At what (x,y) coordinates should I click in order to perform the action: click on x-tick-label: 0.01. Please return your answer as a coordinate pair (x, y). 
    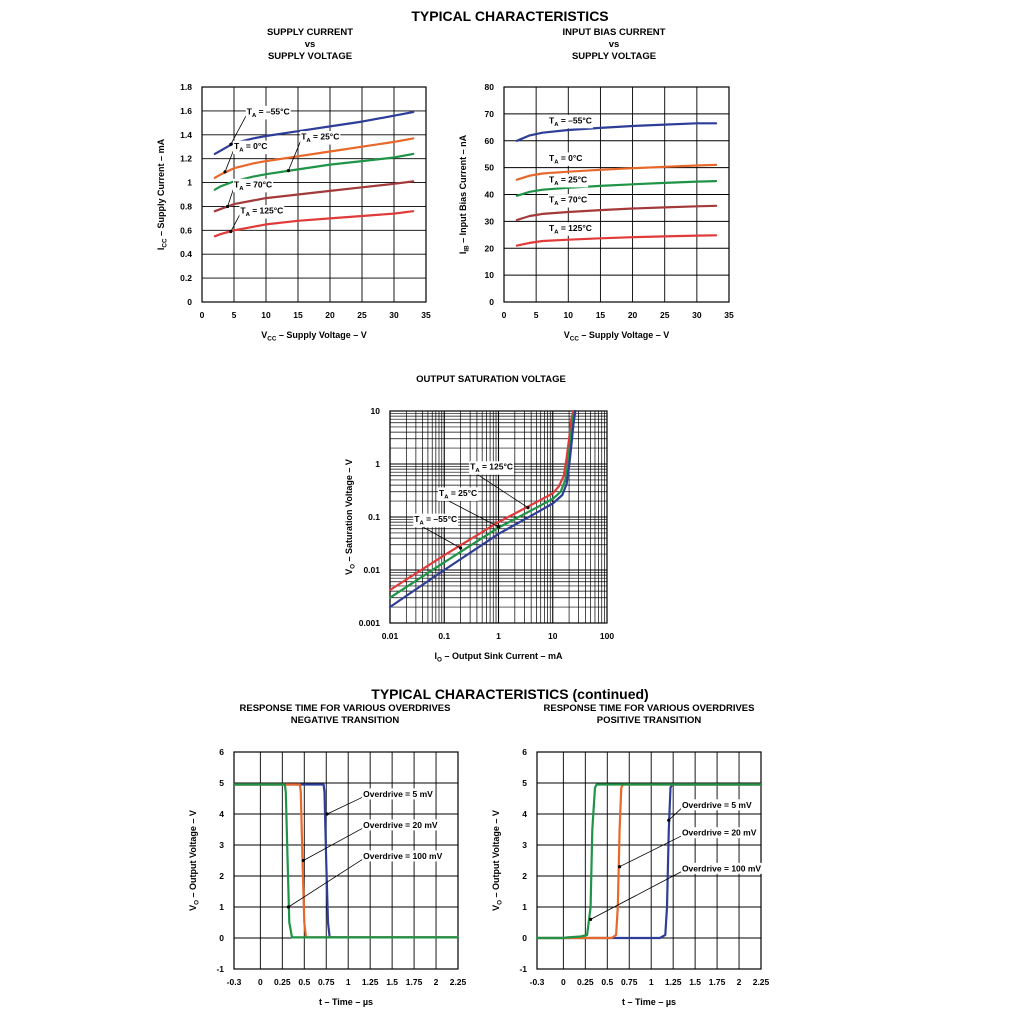
    Looking at the image, I should click on (390, 636).